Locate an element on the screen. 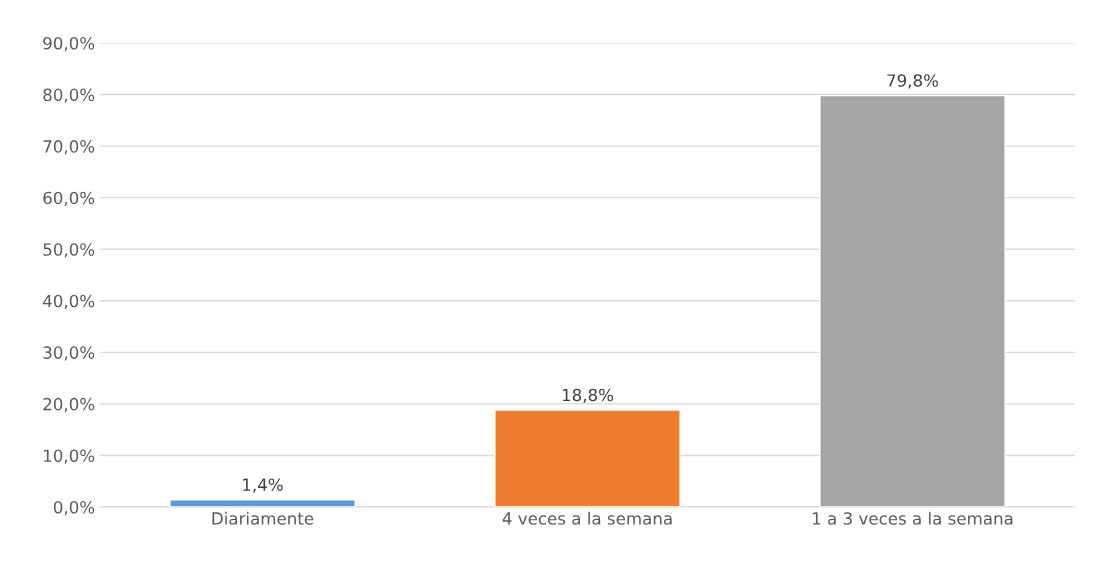 Image resolution: width=1093 pixels, height=561 pixels. y-tick-label: 10,0% is located at coordinates (69, 456).